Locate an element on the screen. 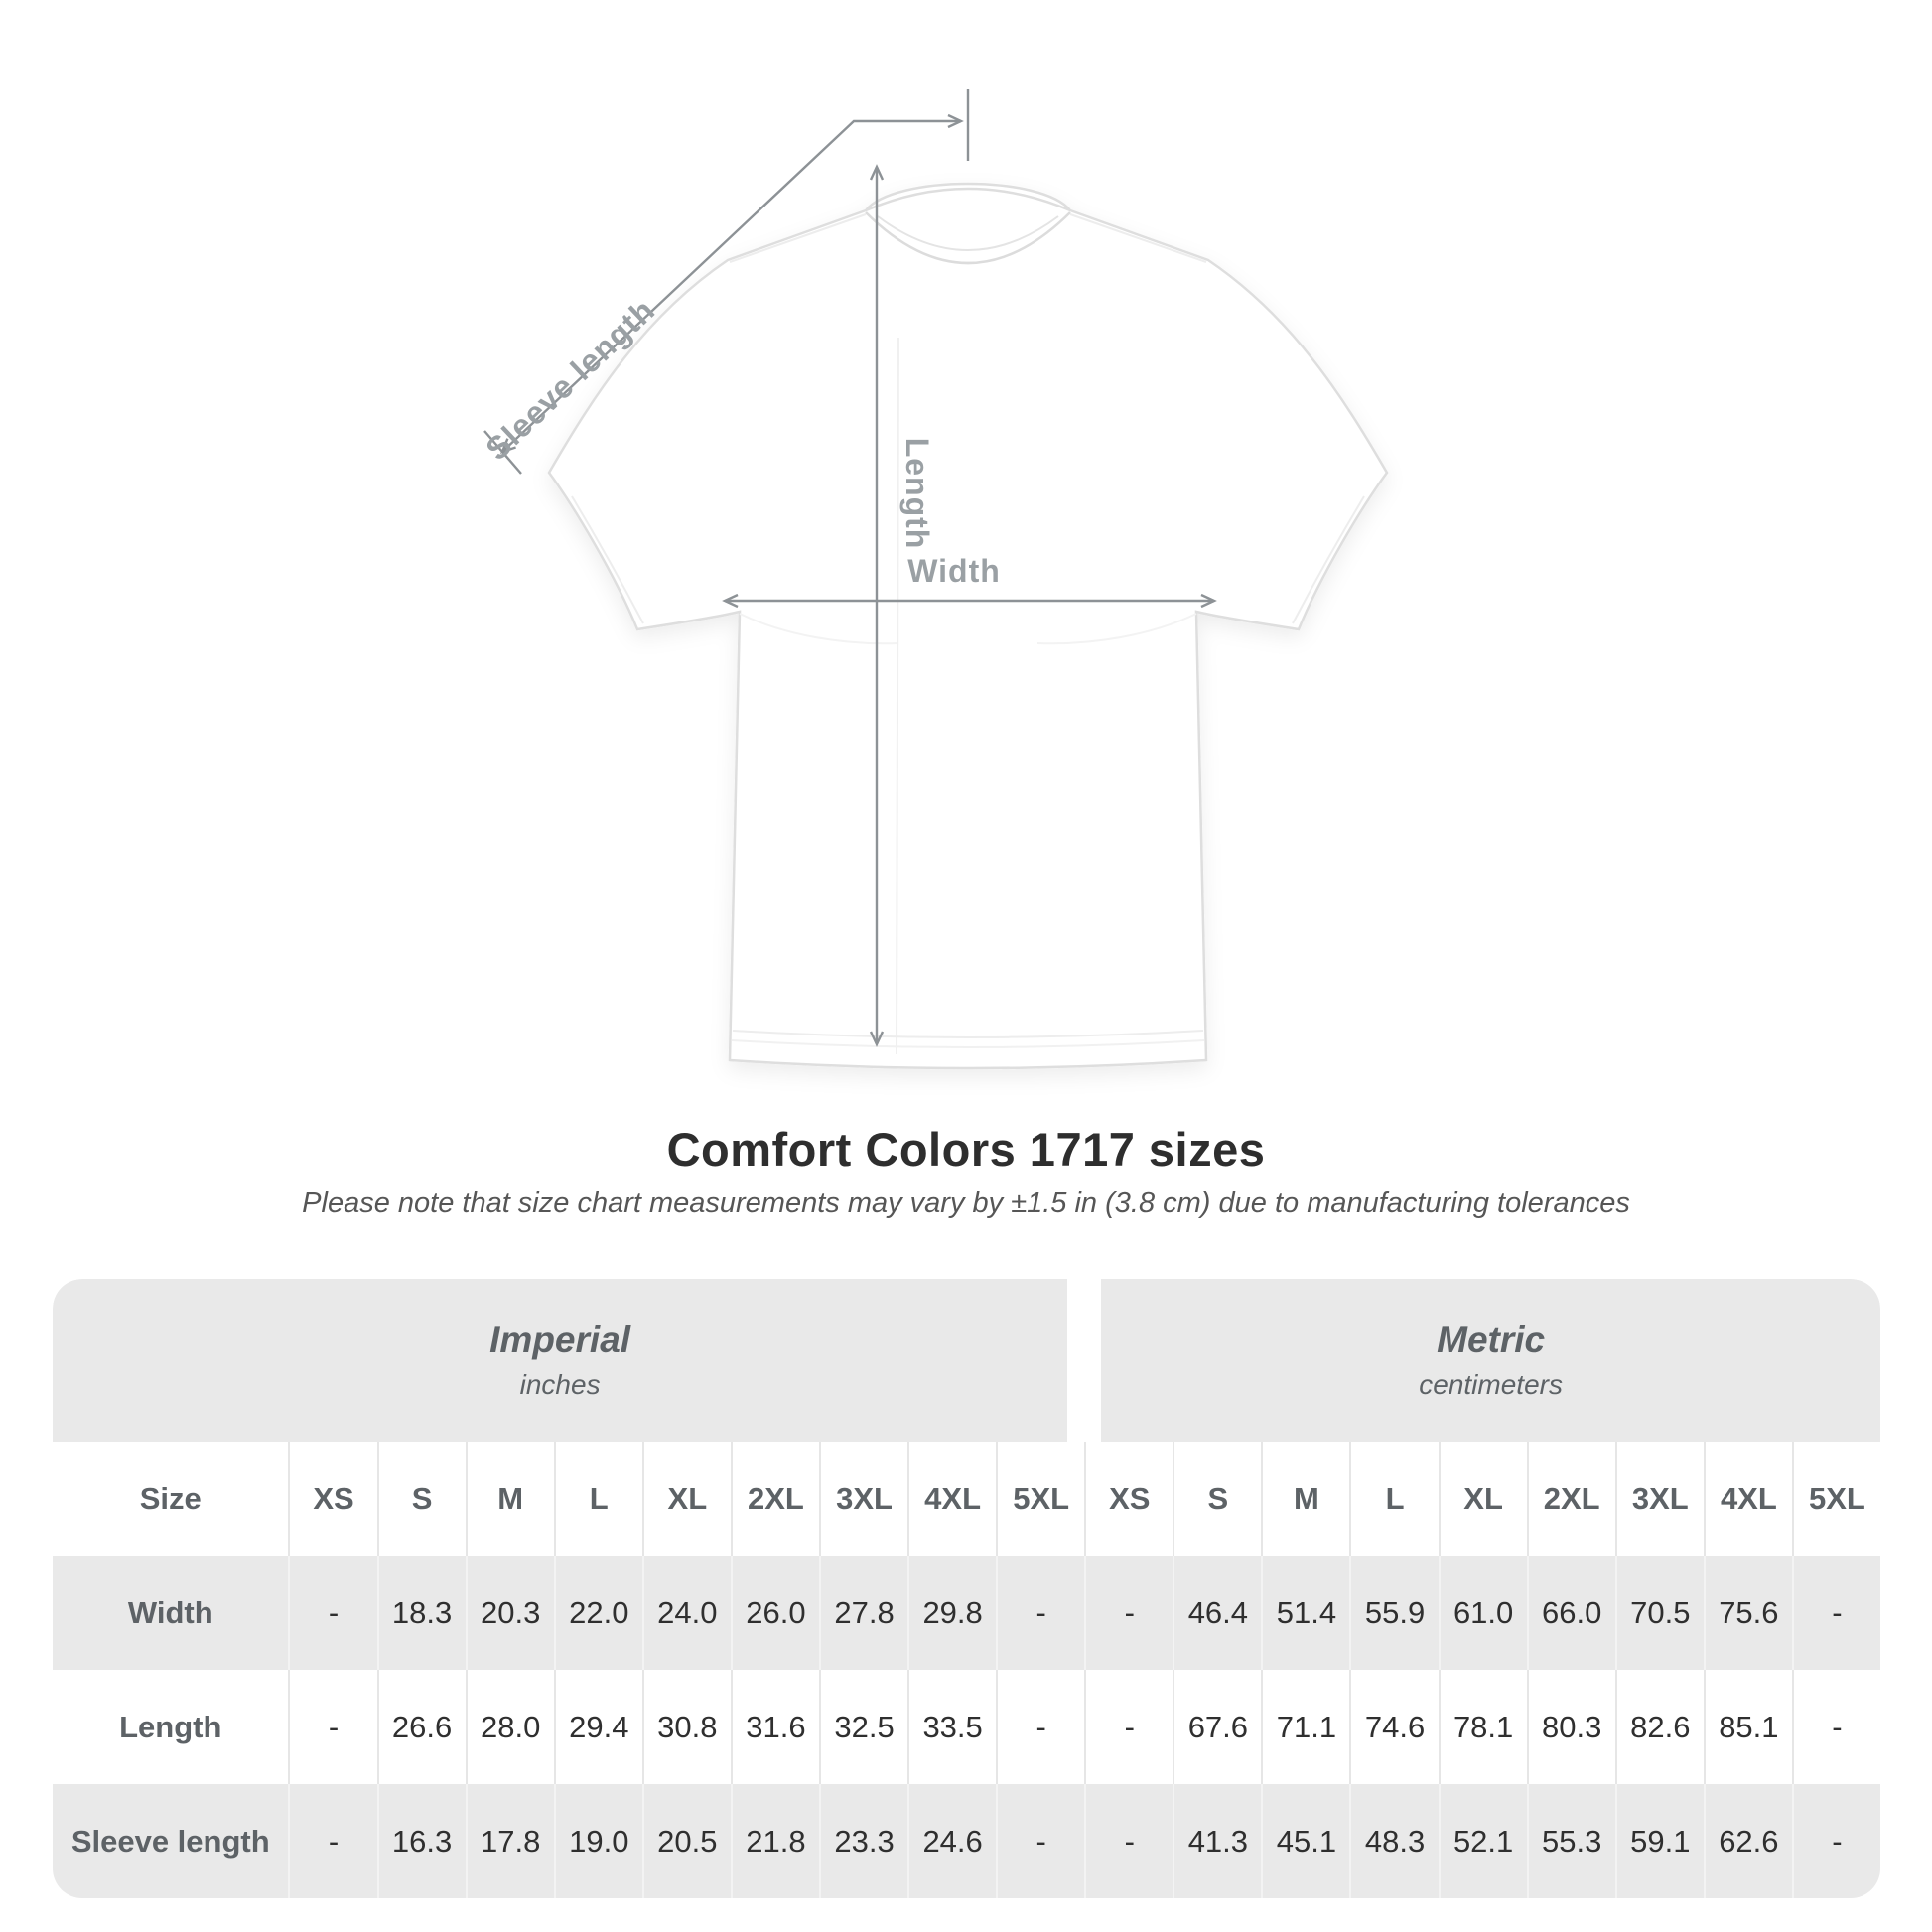 The image size is (1932, 1932). metric-group-header: Metric centimeters is located at coordinates (1491, 1361).